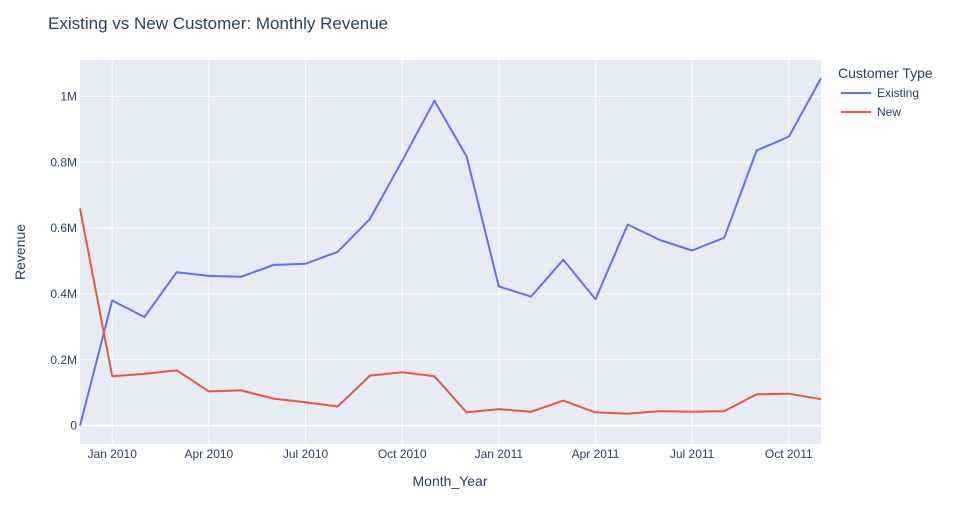 The width and height of the screenshot is (958, 525). Describe the element at coordinates (306, 454) in the screenshot. I see `x-tick-label: Jul 2010` at that location.